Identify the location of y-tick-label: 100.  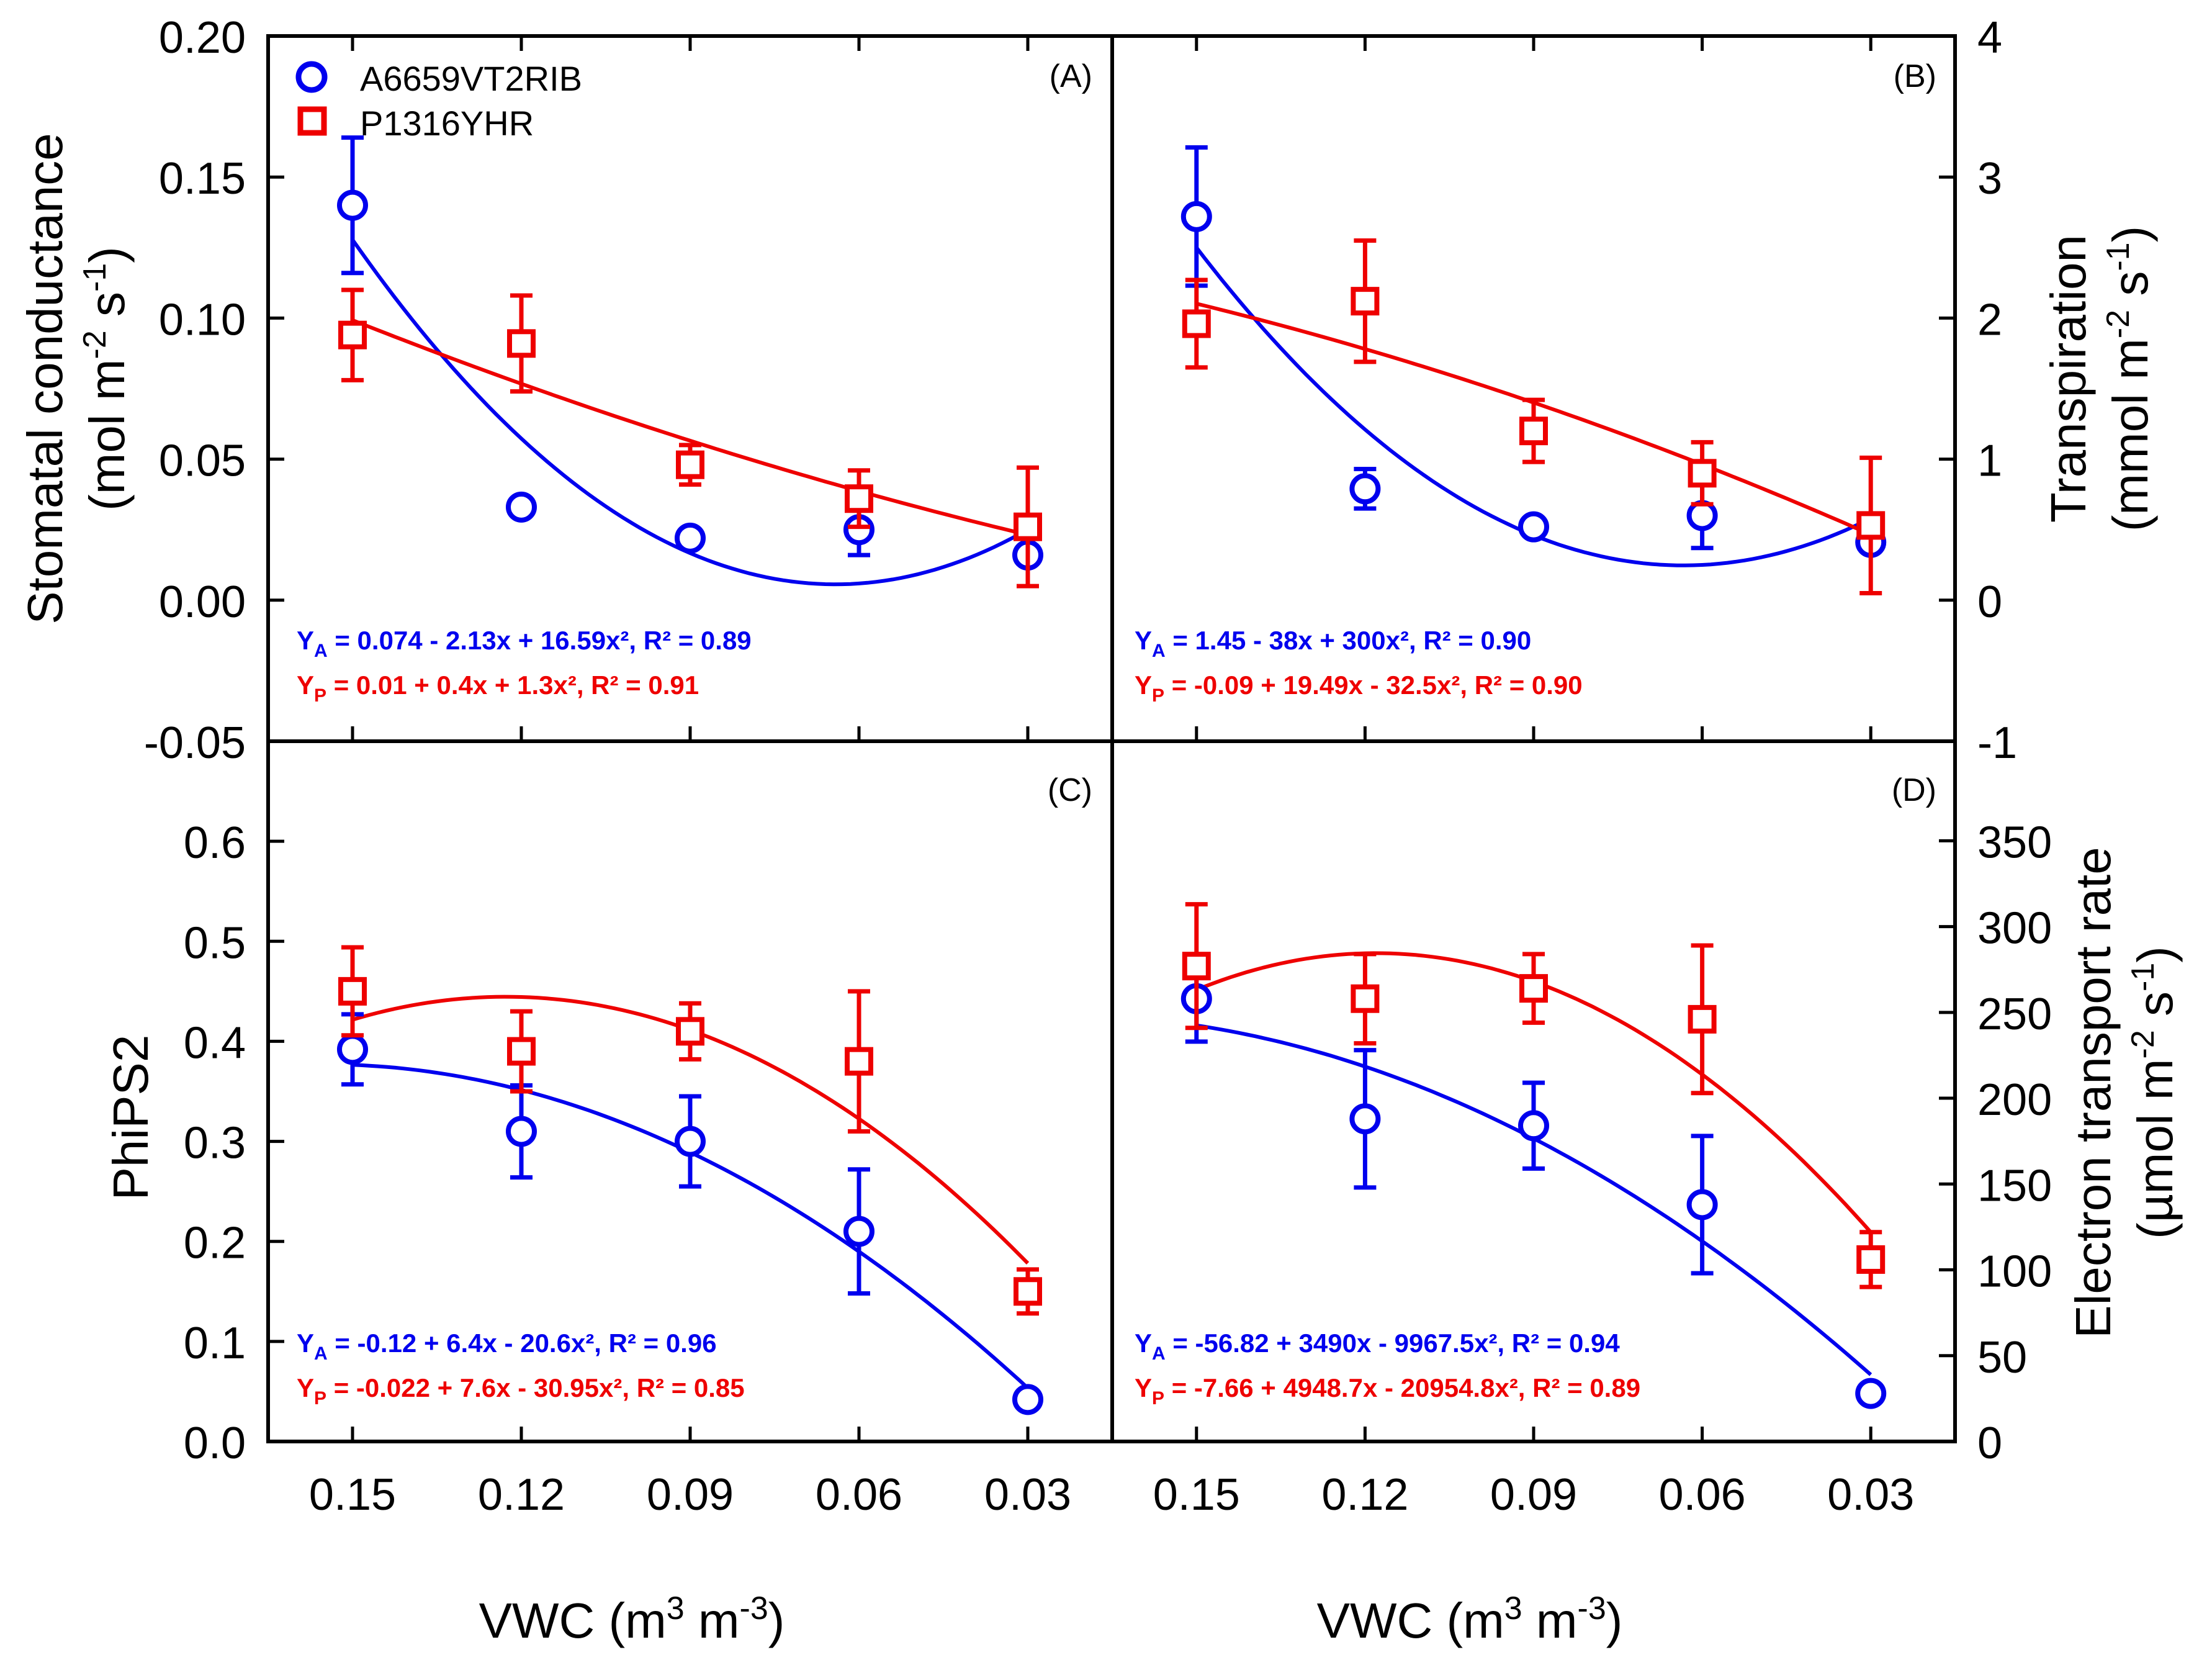
(2014, 1272).